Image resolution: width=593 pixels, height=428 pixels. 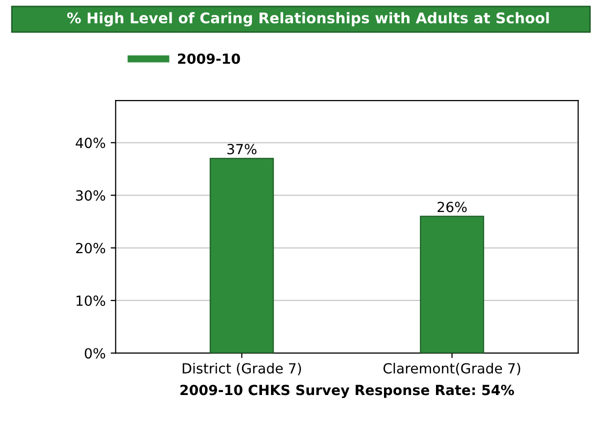 What do you see at coordinates (91, 195) in the screenshot?
I see `y-tick-label: 30%` at bounding box center [91, 195].